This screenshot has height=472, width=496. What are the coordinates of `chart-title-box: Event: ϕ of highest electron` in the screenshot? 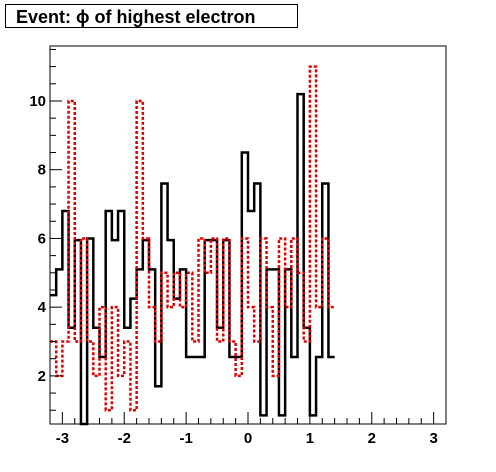 It's located at (151, 16).